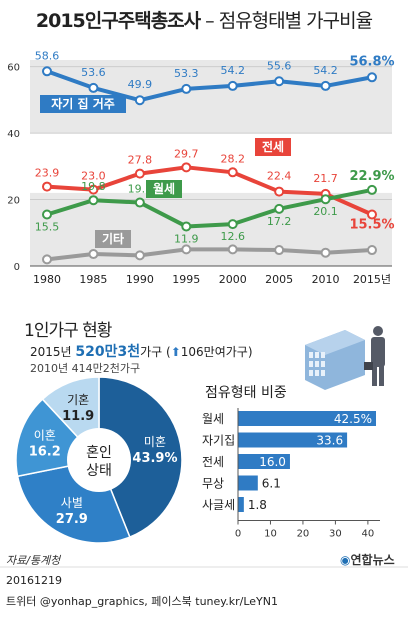 The width and height of the screenshot is (408, 619). What do you see at coordinates (175, 352) in the screenshot?
I see `up-arrow-icon: ⬆` at bounding box center [175, 352].